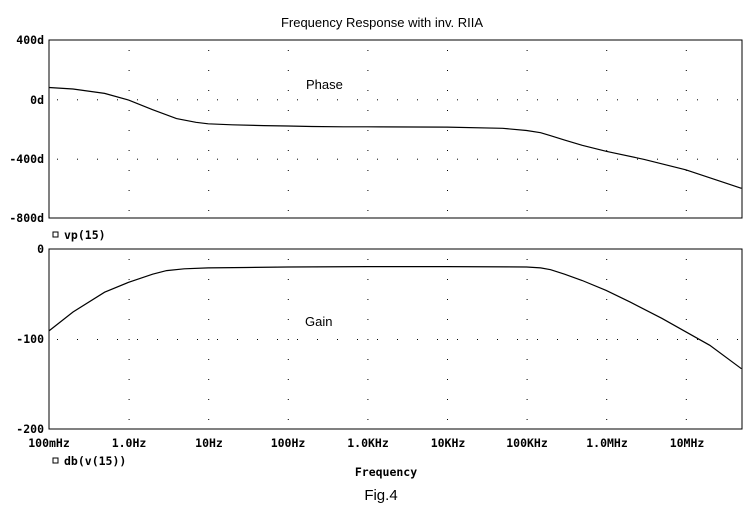 This screenshot has height=512, width=748. I want to click on x-tick-label: 10KHz, so click(448, 443).